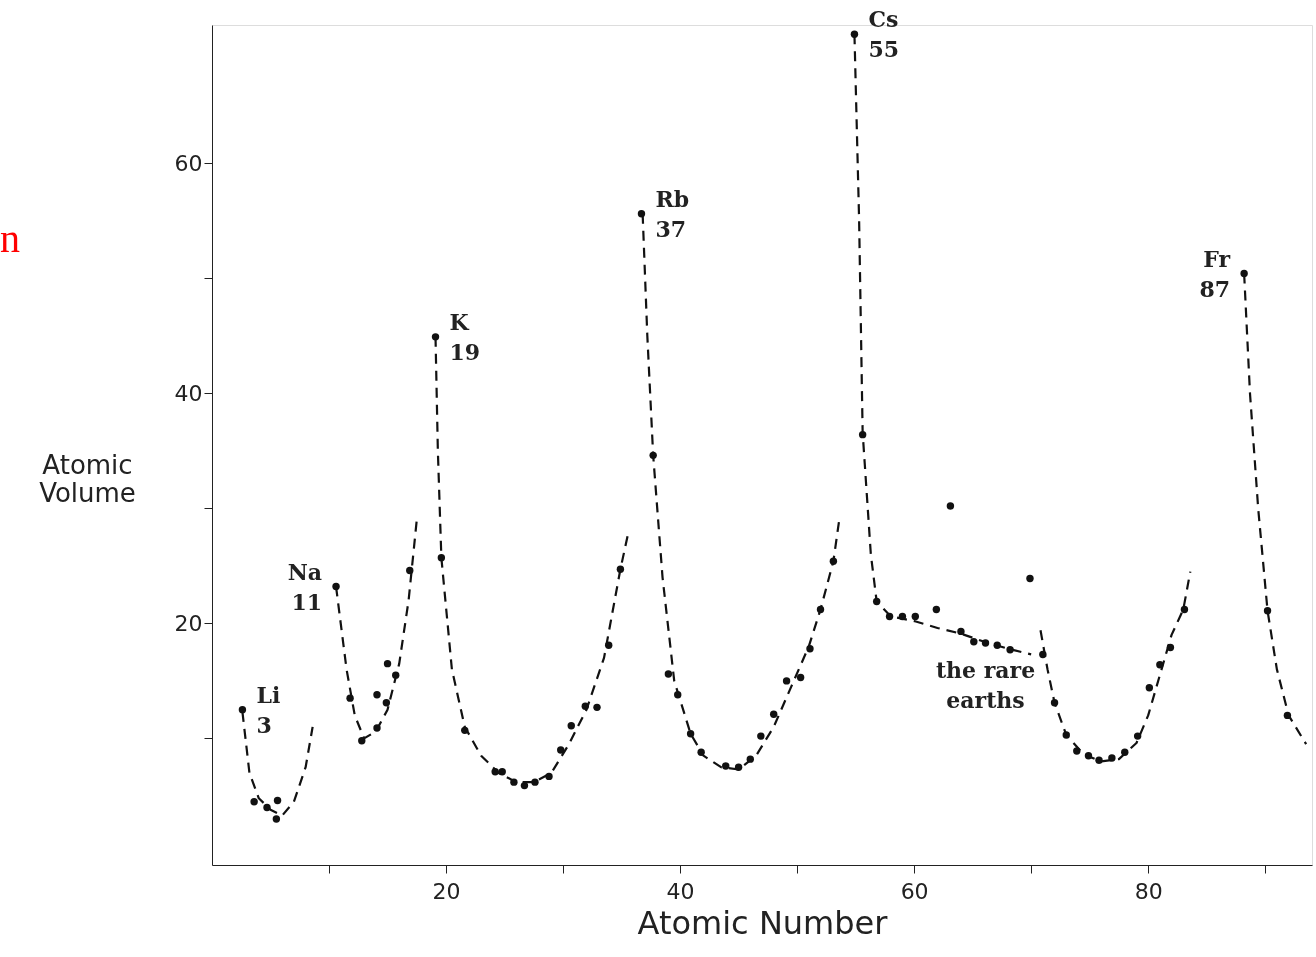 The image size is (1316, 957). I want to click on annotation: earths, so click(985, 699).